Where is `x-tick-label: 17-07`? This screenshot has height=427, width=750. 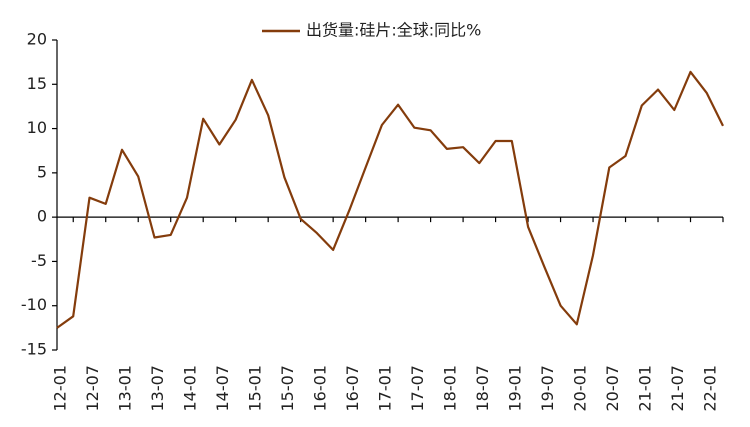
x-tick-label: 17-07 is located at coordinates (417, 388).